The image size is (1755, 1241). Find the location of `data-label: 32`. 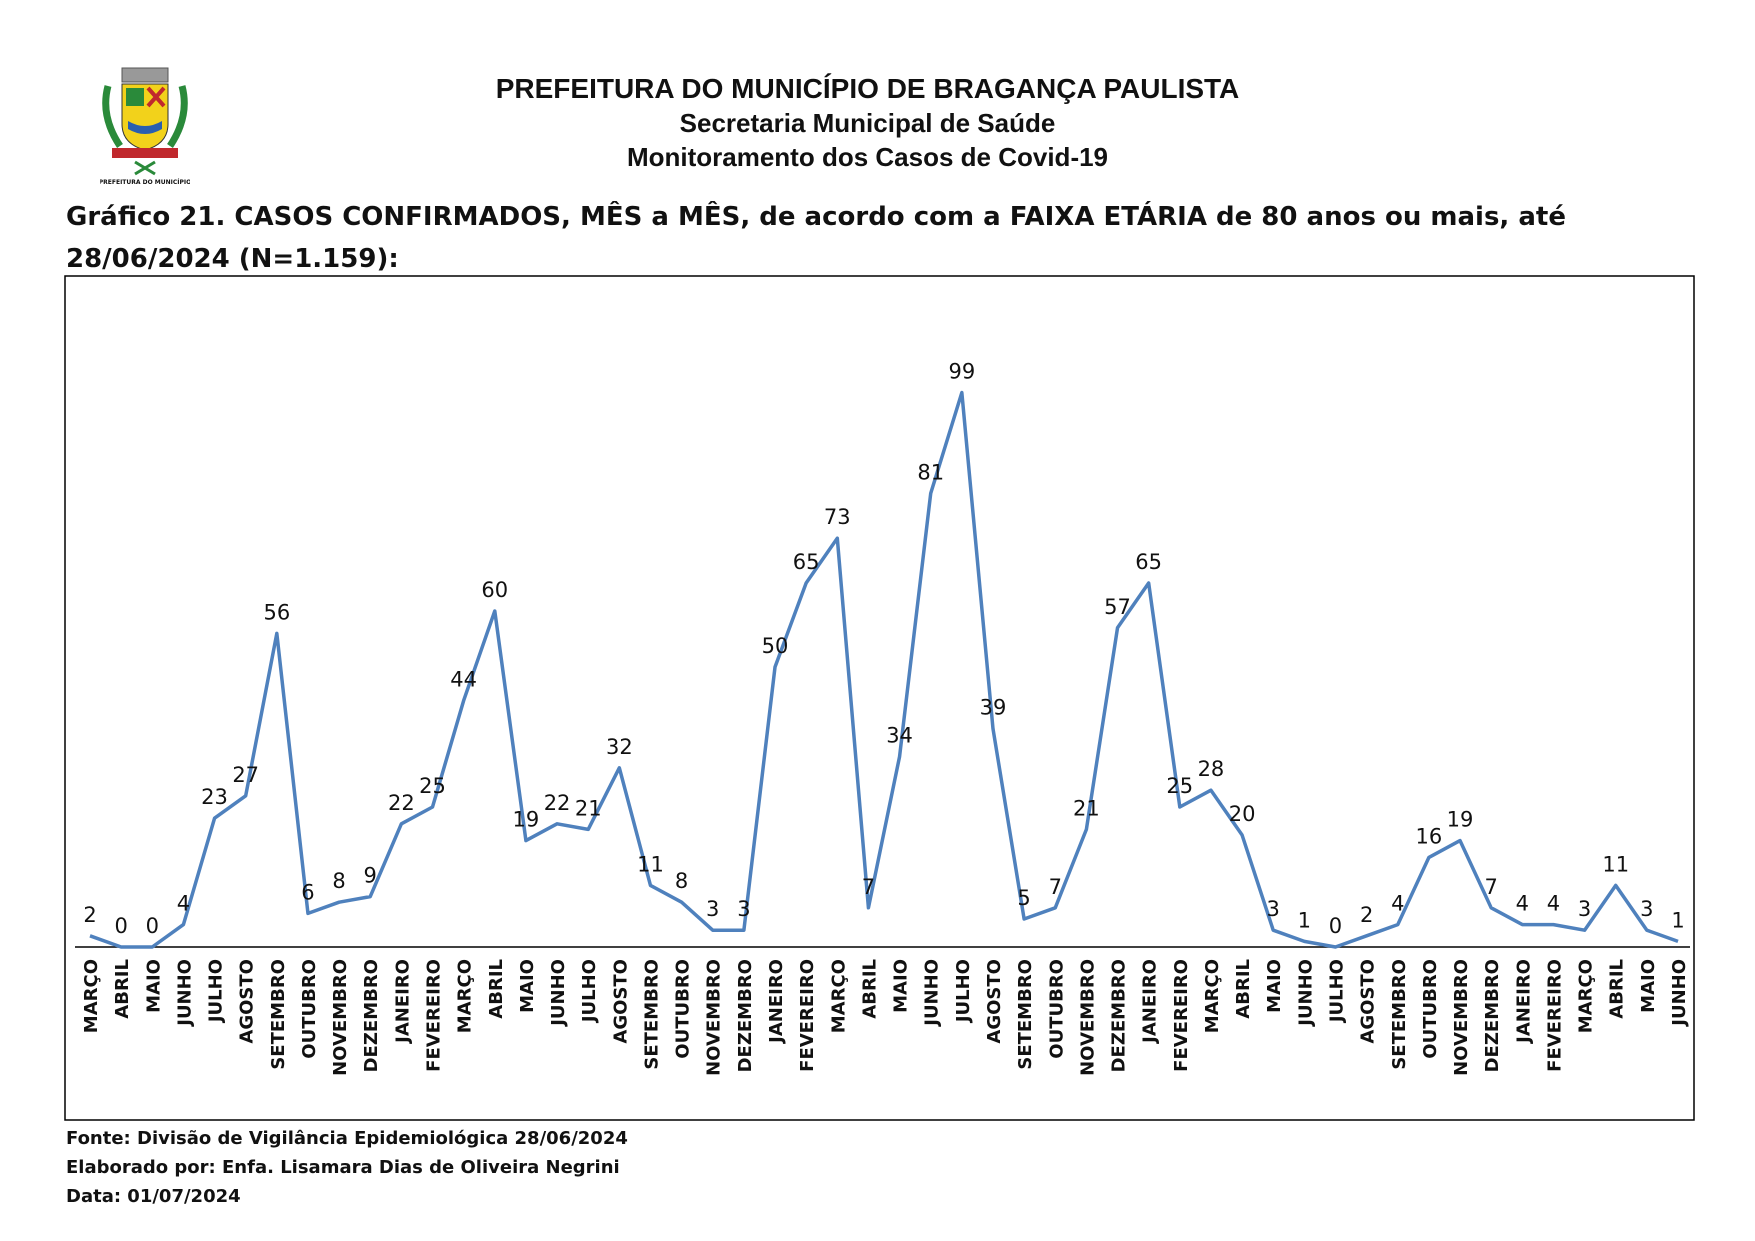

data-label: 32 is located at coordinates (619, 747).